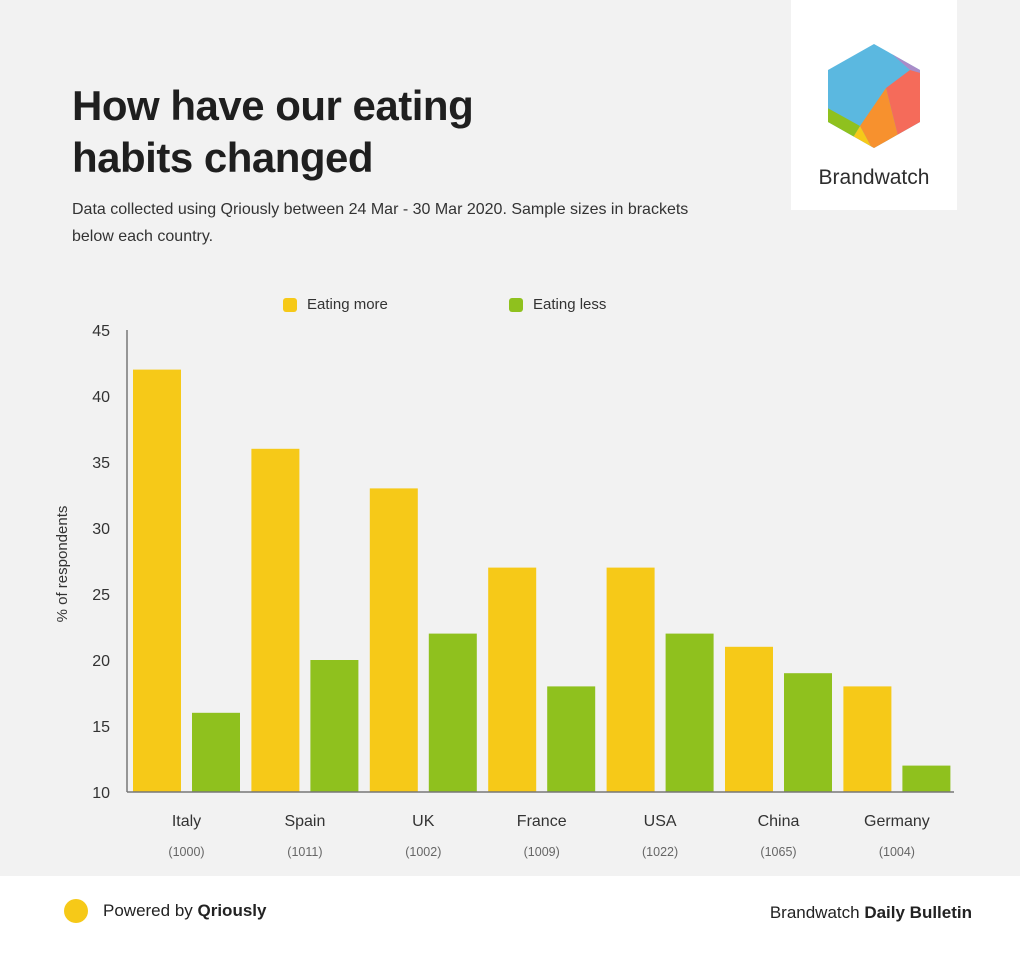 The height and width of the screenshot is (953, 1020). I want to click on sample-size-label: (1002), so click(423, 852).